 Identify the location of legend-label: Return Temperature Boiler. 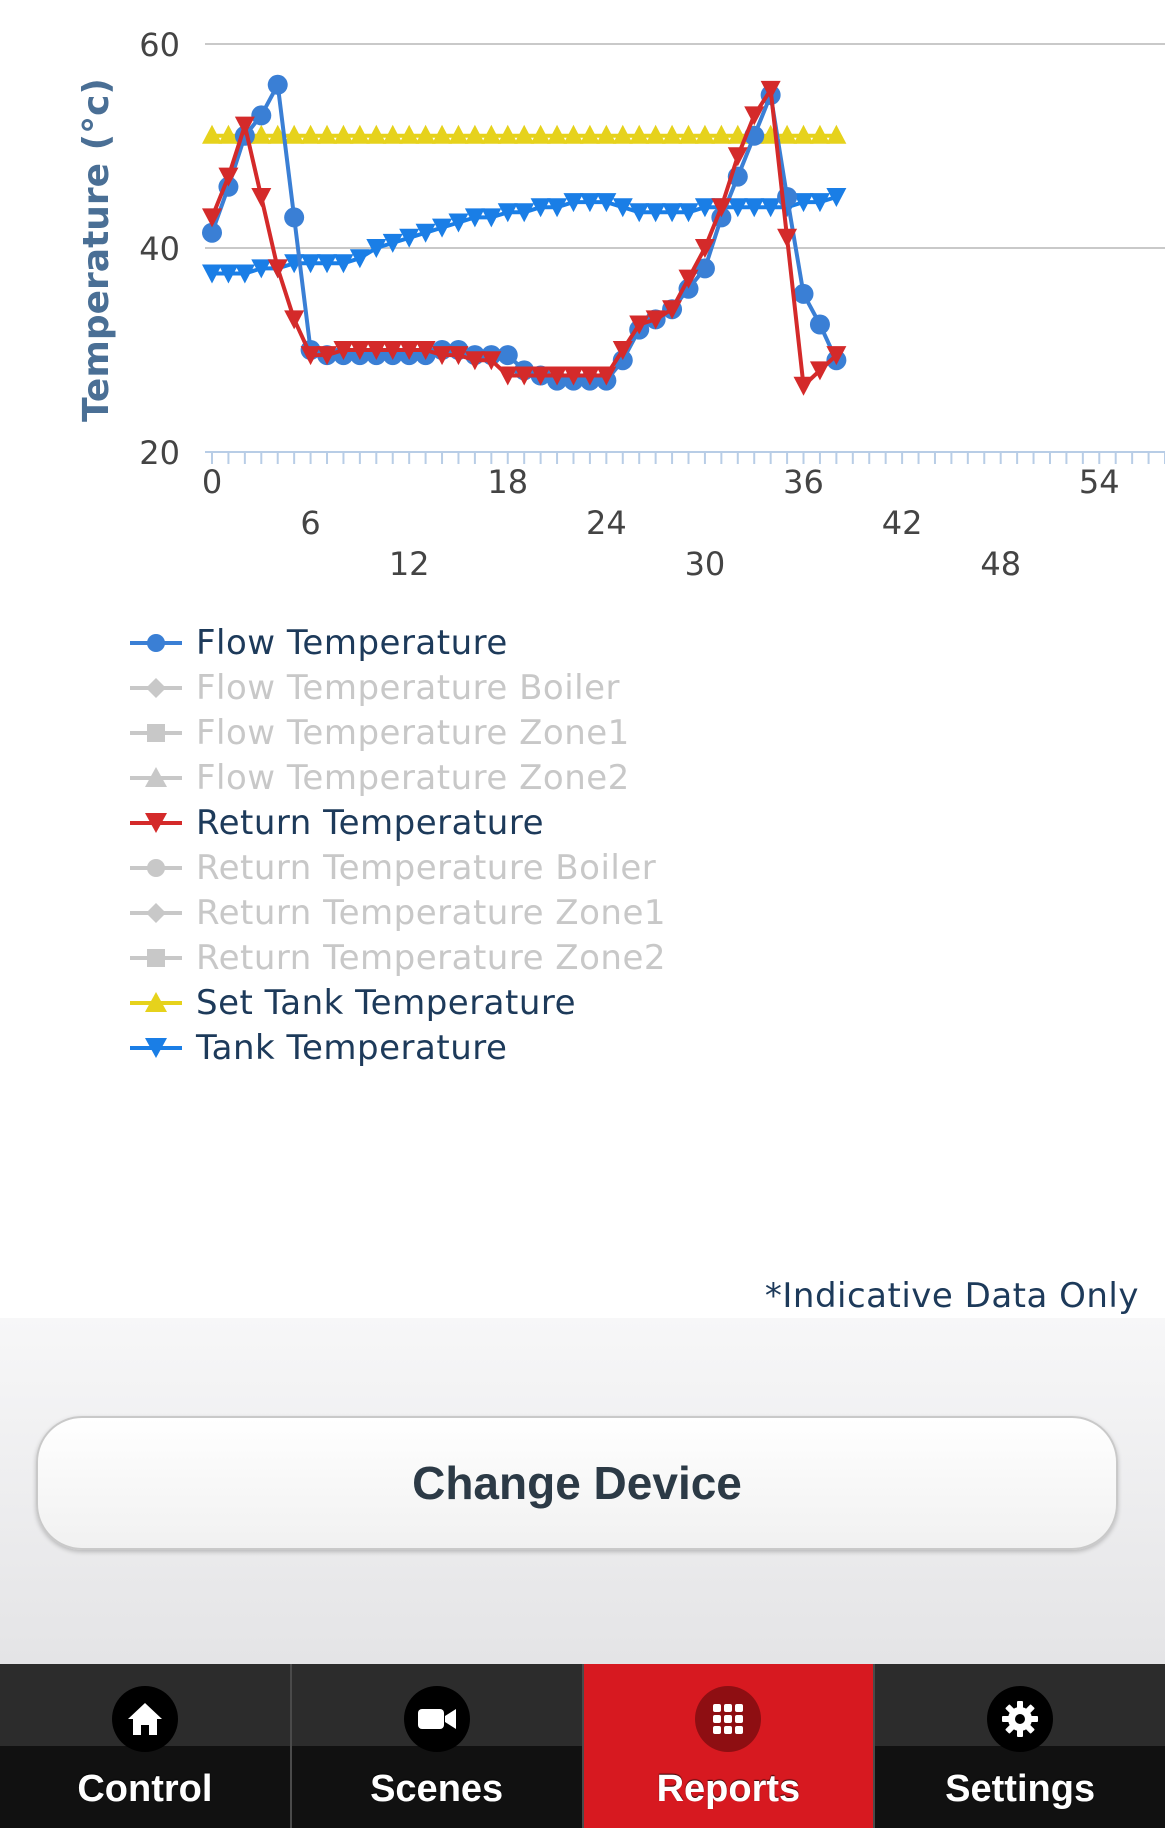
(426, 867).